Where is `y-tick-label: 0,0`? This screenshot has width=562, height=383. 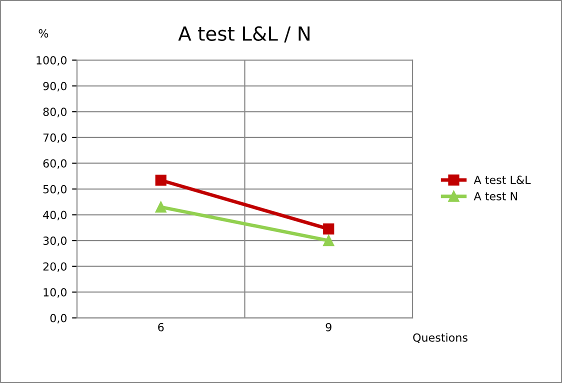
y-tick-label: 0,0 is located at coordinates (58, 319).